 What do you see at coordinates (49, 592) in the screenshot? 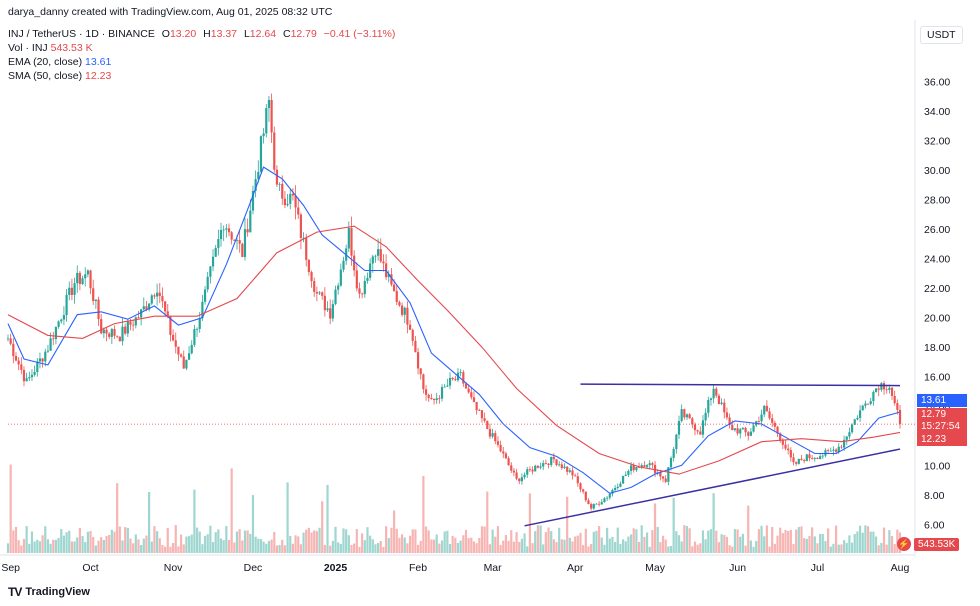
I see `tradingview-footer: TV TradingView` at bounding box center [49, 592].